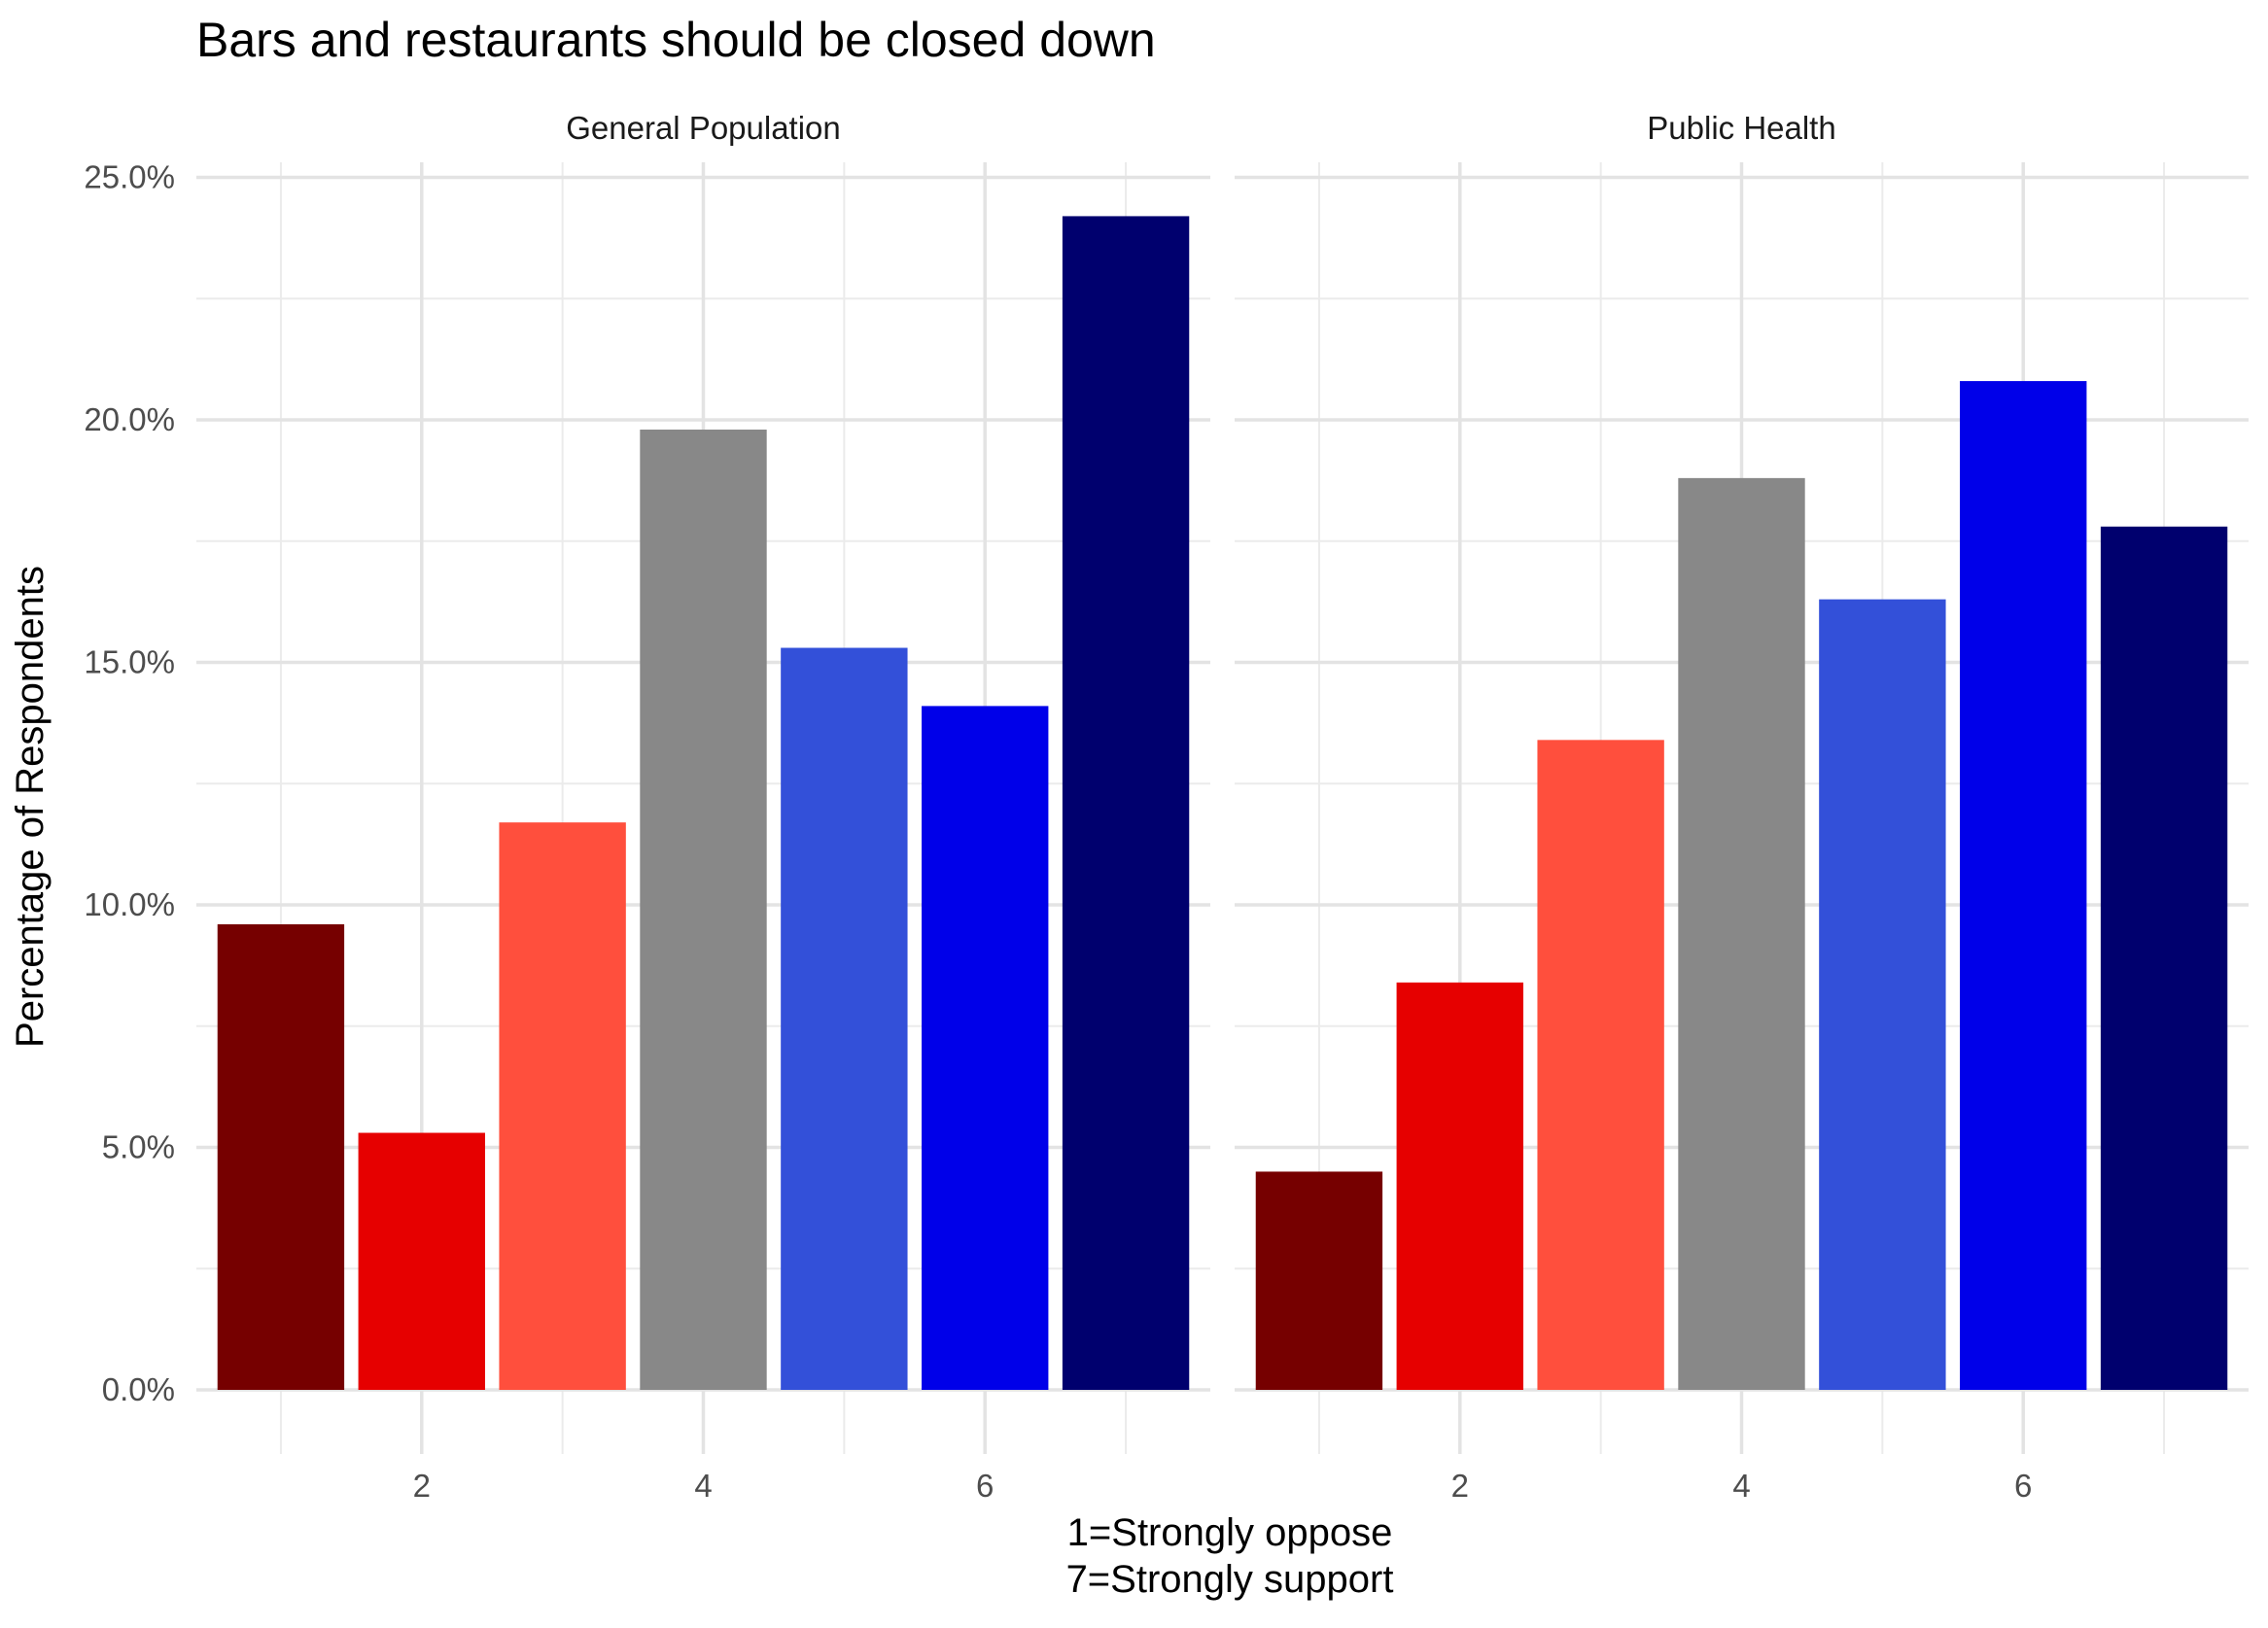 This screenshot has width=2268, height=1628. I want to click on facet-label: General Population, so click(703, 128).